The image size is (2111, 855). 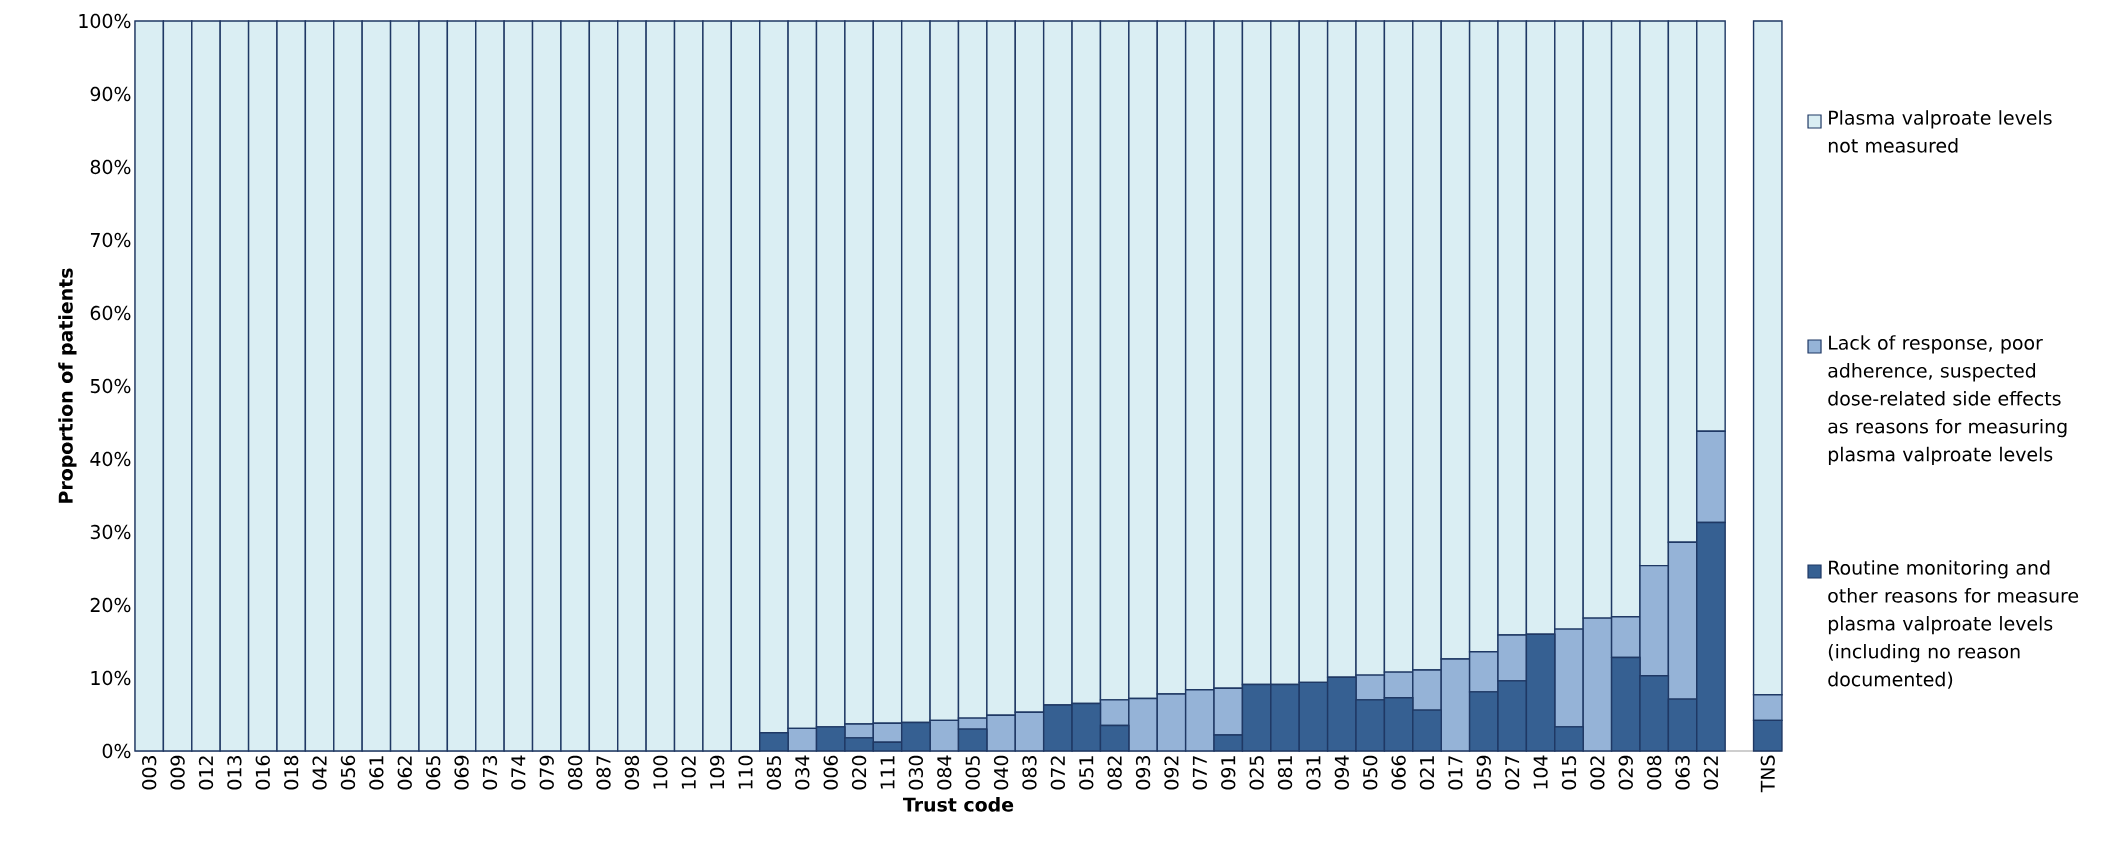 I want to click on x-tick-label: 072, so click(x=1058, y=773).